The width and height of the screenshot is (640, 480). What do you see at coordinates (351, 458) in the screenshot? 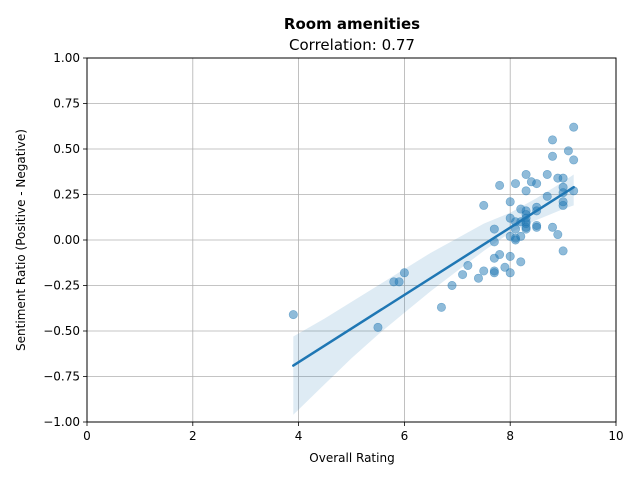
I see `x-axis-label: Overall Rating` at bounding box center [351, 458].